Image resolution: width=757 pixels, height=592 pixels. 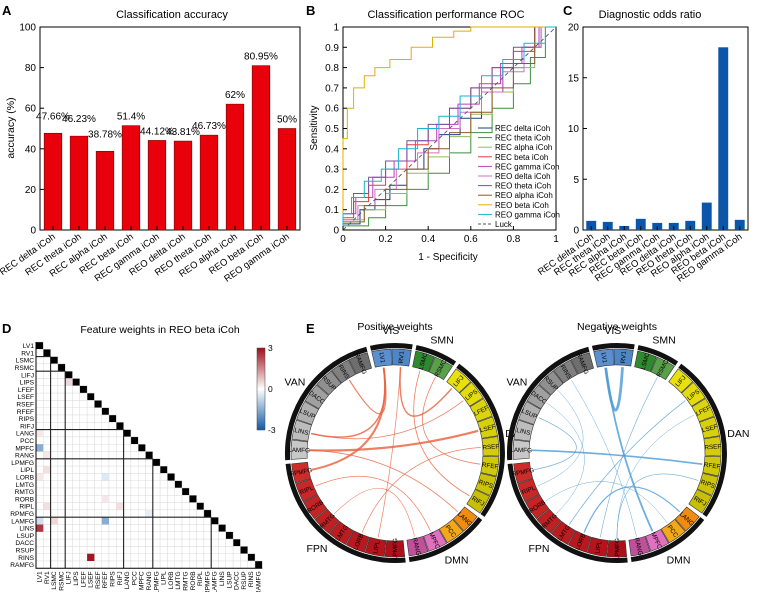 What do you see at coordinates (33, 231) in the screenshot?
I see `y-tick-label: 0` at bounding box center [33, 231].